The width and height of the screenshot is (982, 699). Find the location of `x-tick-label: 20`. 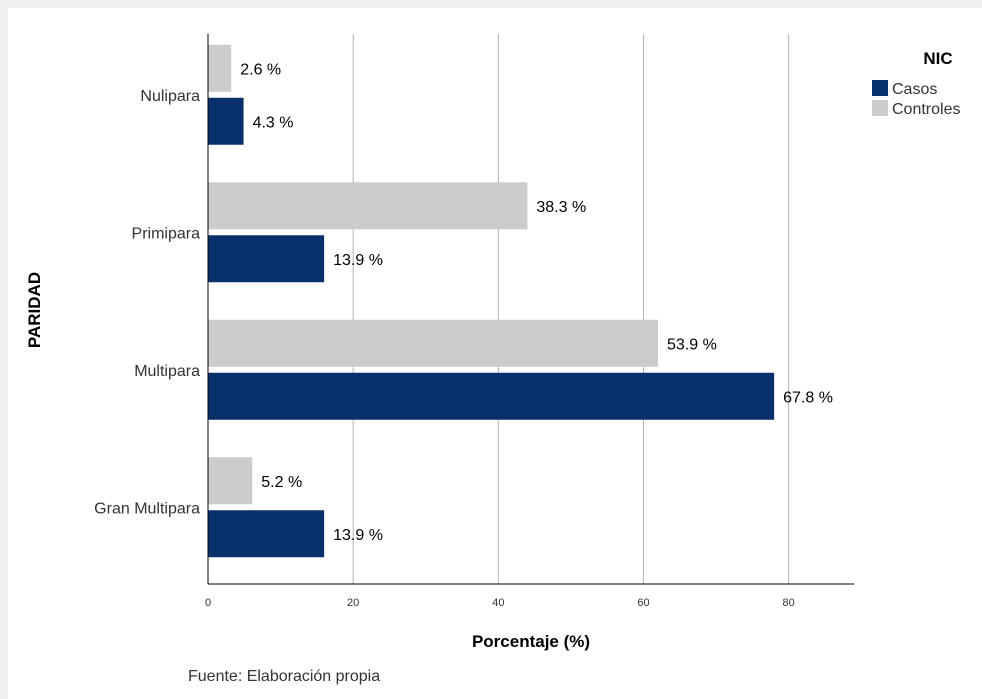

x-tick-label: 20 is located at coordinates (353, 603).